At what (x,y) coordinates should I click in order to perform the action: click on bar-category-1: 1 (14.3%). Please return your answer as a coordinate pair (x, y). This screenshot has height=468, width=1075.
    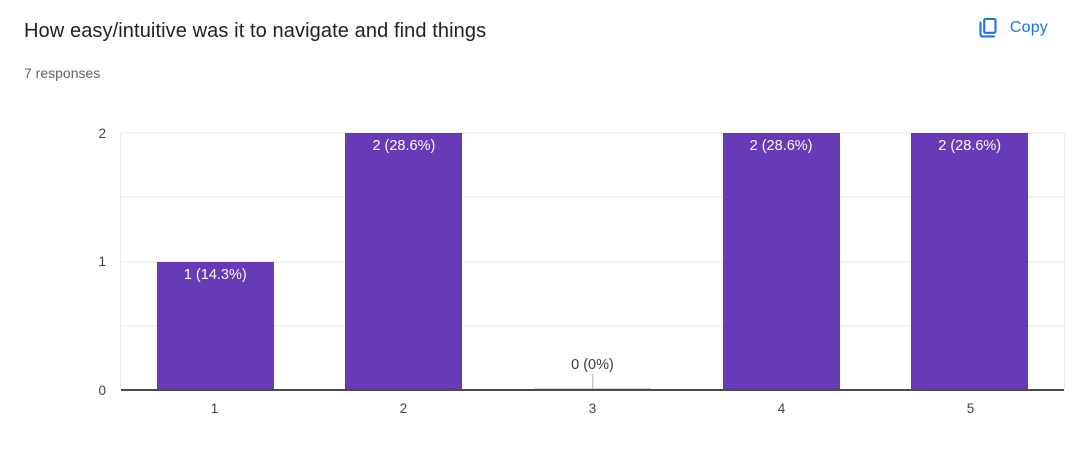
    Looking at the image, I should click on (215, 325).